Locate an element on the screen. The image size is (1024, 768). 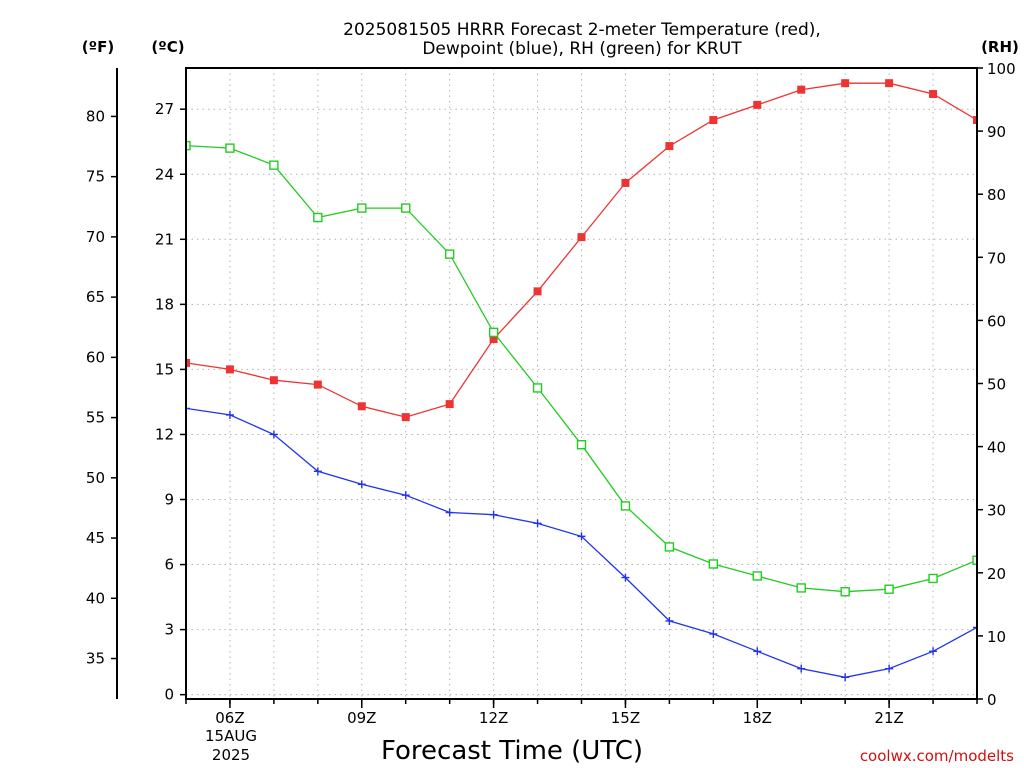
fahrenheit-tick-label: 60 is located at coordinates (95, 357).